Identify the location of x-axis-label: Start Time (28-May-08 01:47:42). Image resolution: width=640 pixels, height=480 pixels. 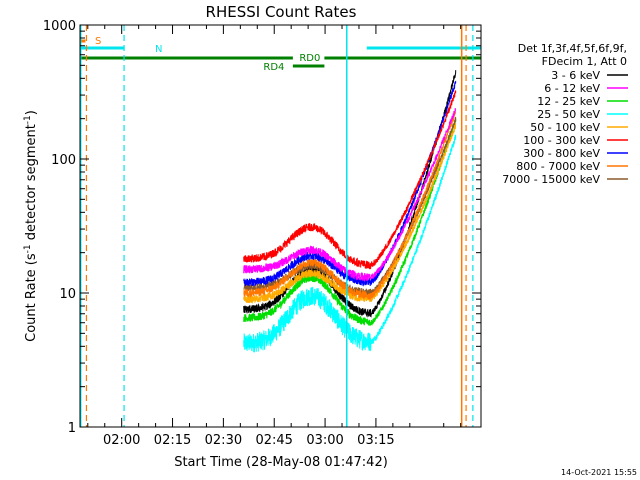
(281, 462).